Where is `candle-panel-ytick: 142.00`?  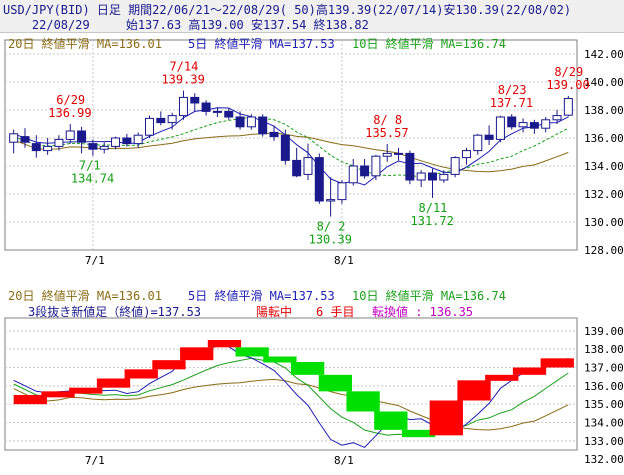
candle-panel-ytick: 142.00 is located at coordinates (604, 54).